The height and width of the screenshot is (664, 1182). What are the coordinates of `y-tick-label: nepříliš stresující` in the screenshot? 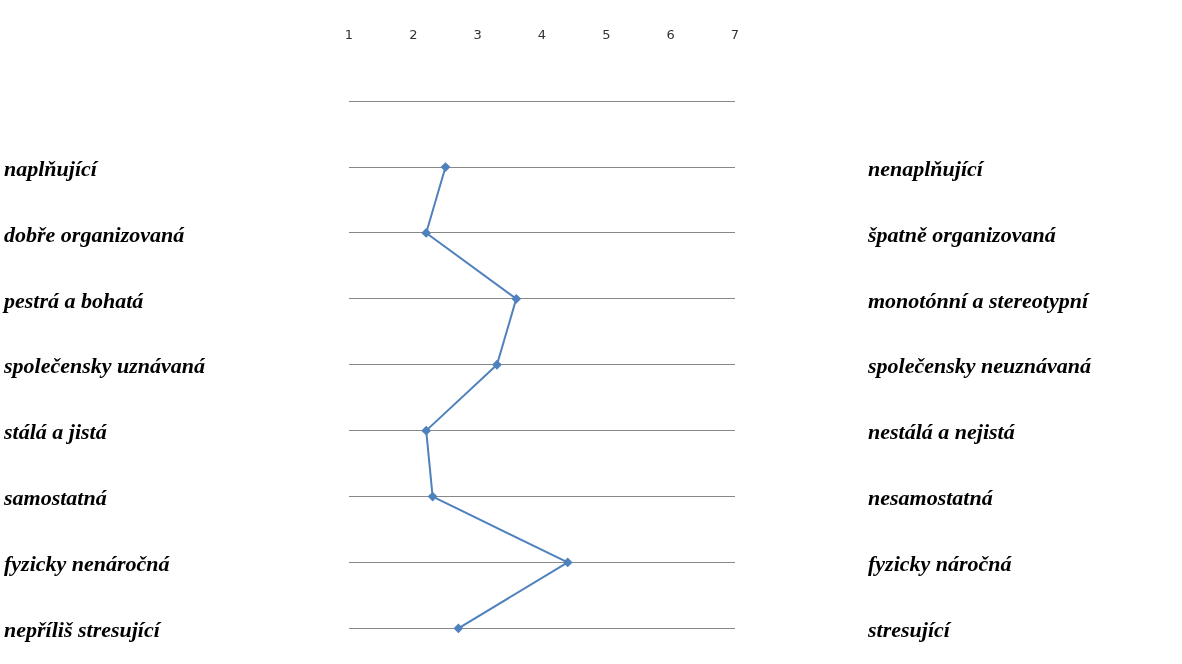 It's located at (83, 630).